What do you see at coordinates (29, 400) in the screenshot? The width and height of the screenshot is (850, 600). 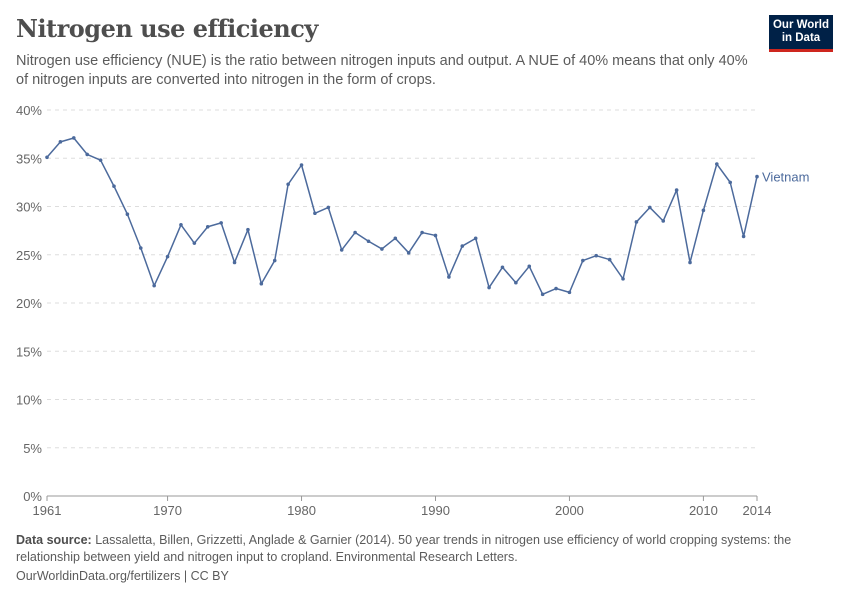 I see `y-tick-label: 10%` at bounding box center [29, 400].